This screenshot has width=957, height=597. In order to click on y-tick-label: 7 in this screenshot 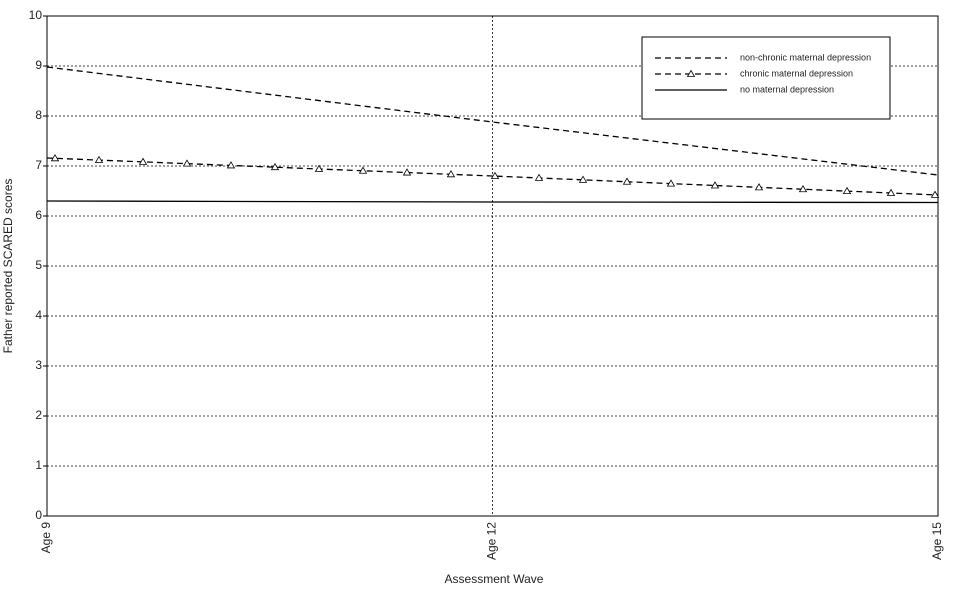, I will do `click(38, 165)`.